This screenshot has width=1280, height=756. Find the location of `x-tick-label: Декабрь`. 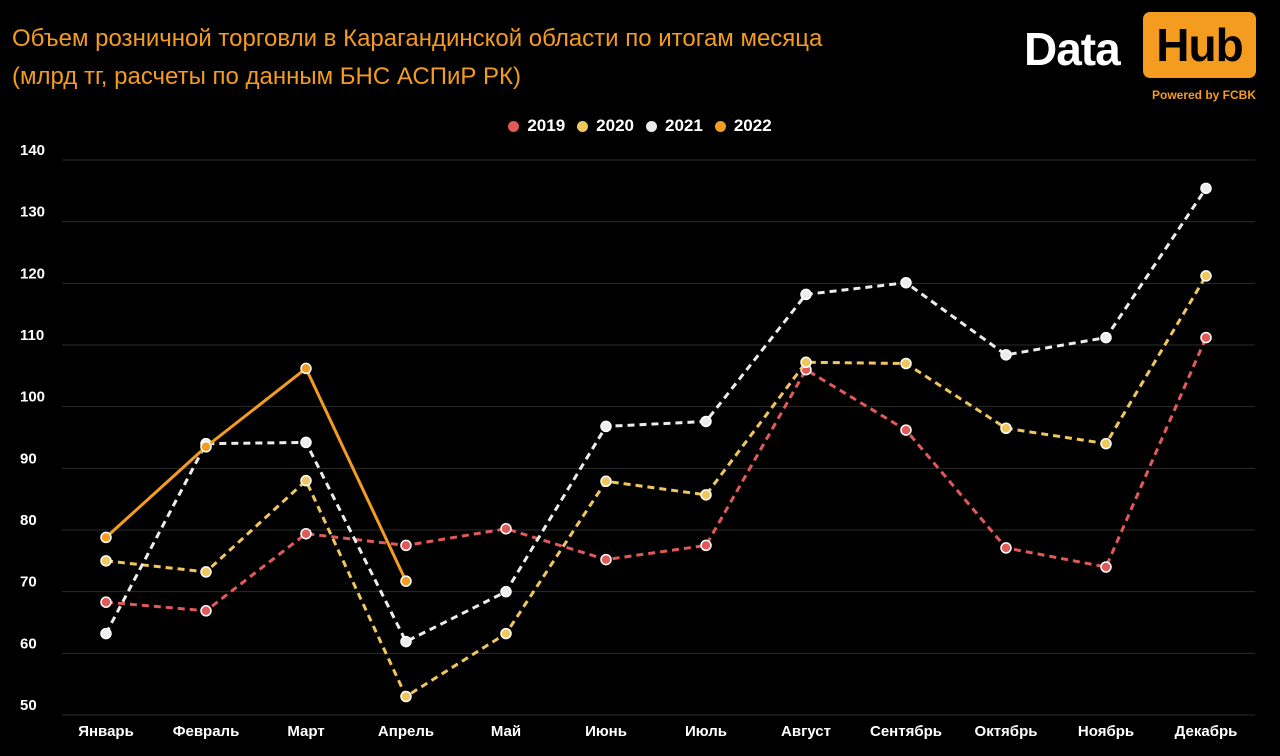

x-tick-label: Декабрь is located at coordinates (1206, 731).